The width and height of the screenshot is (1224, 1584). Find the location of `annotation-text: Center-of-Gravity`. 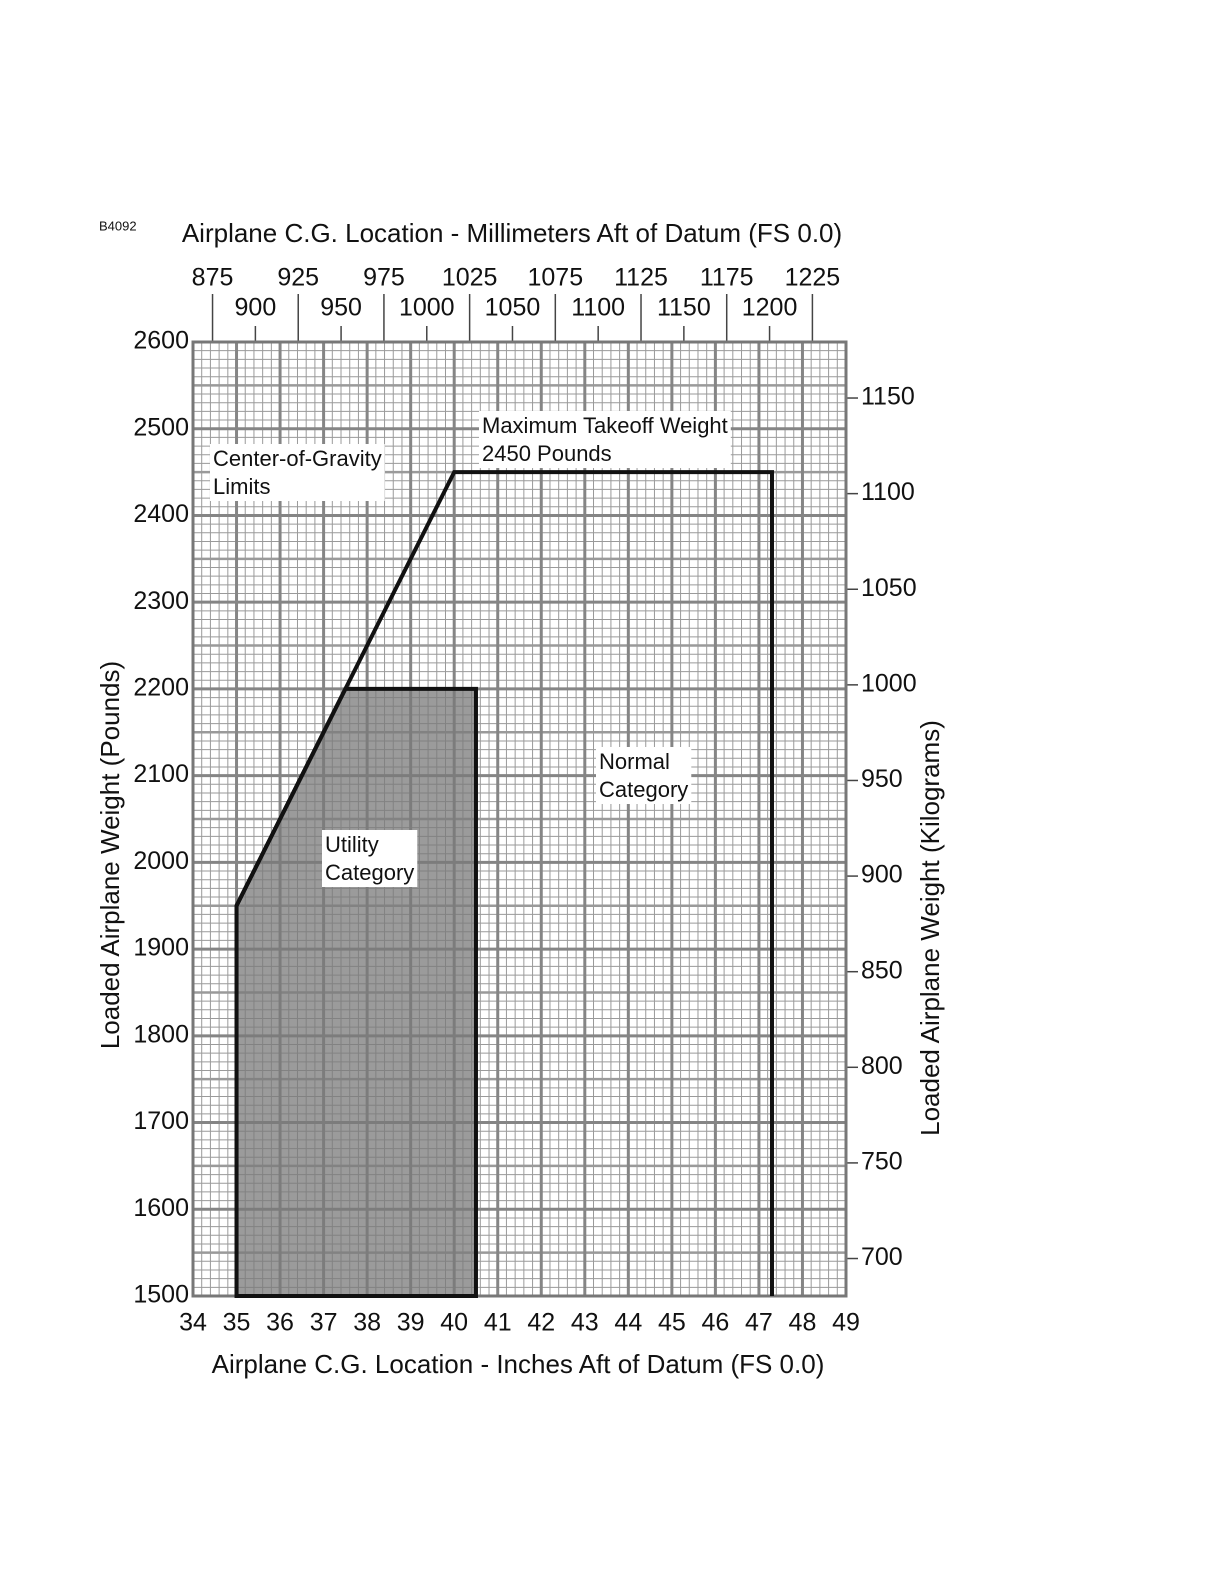

annotation-text: Center-of-Gravity is located at coordinates (297, 458).